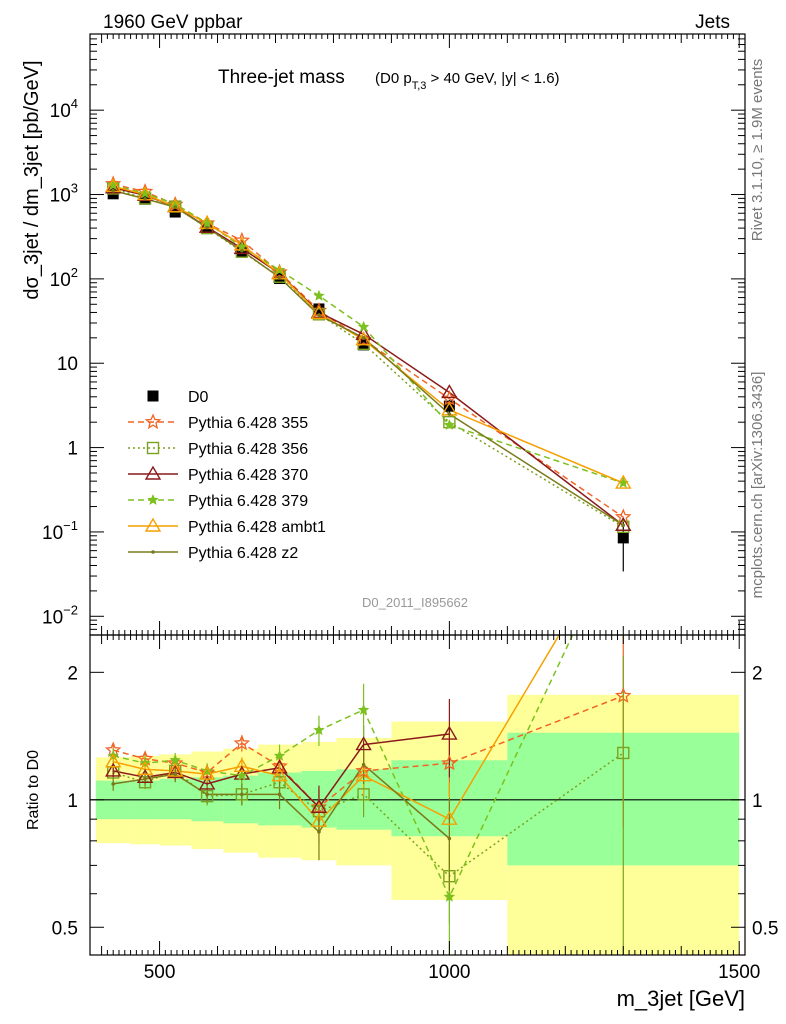 This screenshot has height=1024, width=786. Describe the element at coordinates (60, 531) in the screenshot. I see `y-tick-label: 10⁻¹` at that location.